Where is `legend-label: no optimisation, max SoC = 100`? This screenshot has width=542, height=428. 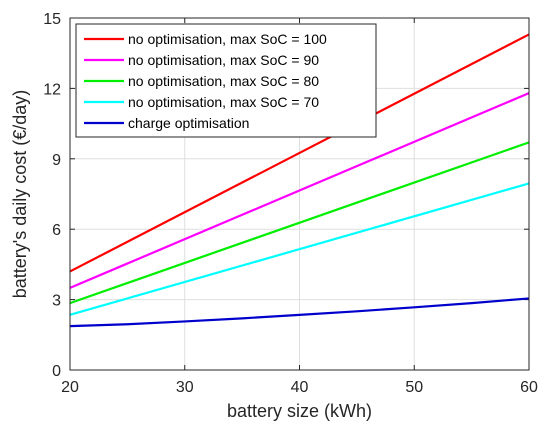 legend-label: no optimisation, max SoC = 100 is located at coordinates (227, 39).